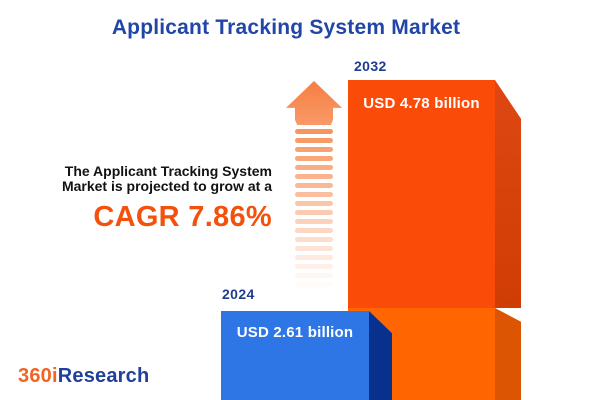 The height and width of the screenshot is (400, 600). I want to click on bar-2024-value-label: USD 2.61 billion, so click(295, 332).